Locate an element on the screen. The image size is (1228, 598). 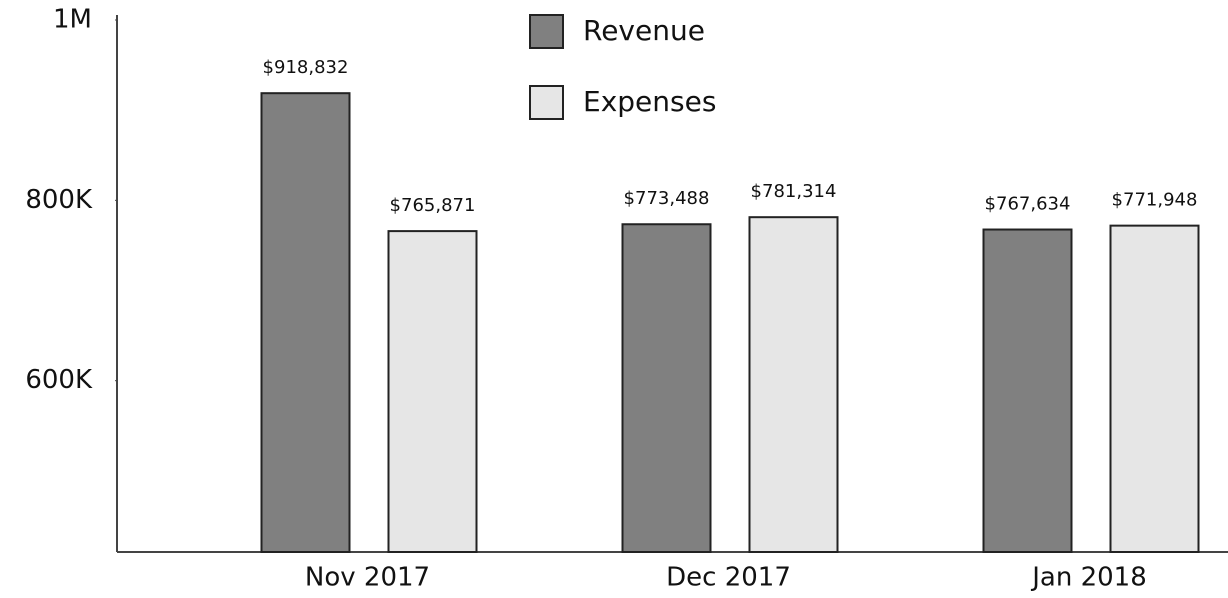
value-label: $765,871 is located at coordinates (433, 205).